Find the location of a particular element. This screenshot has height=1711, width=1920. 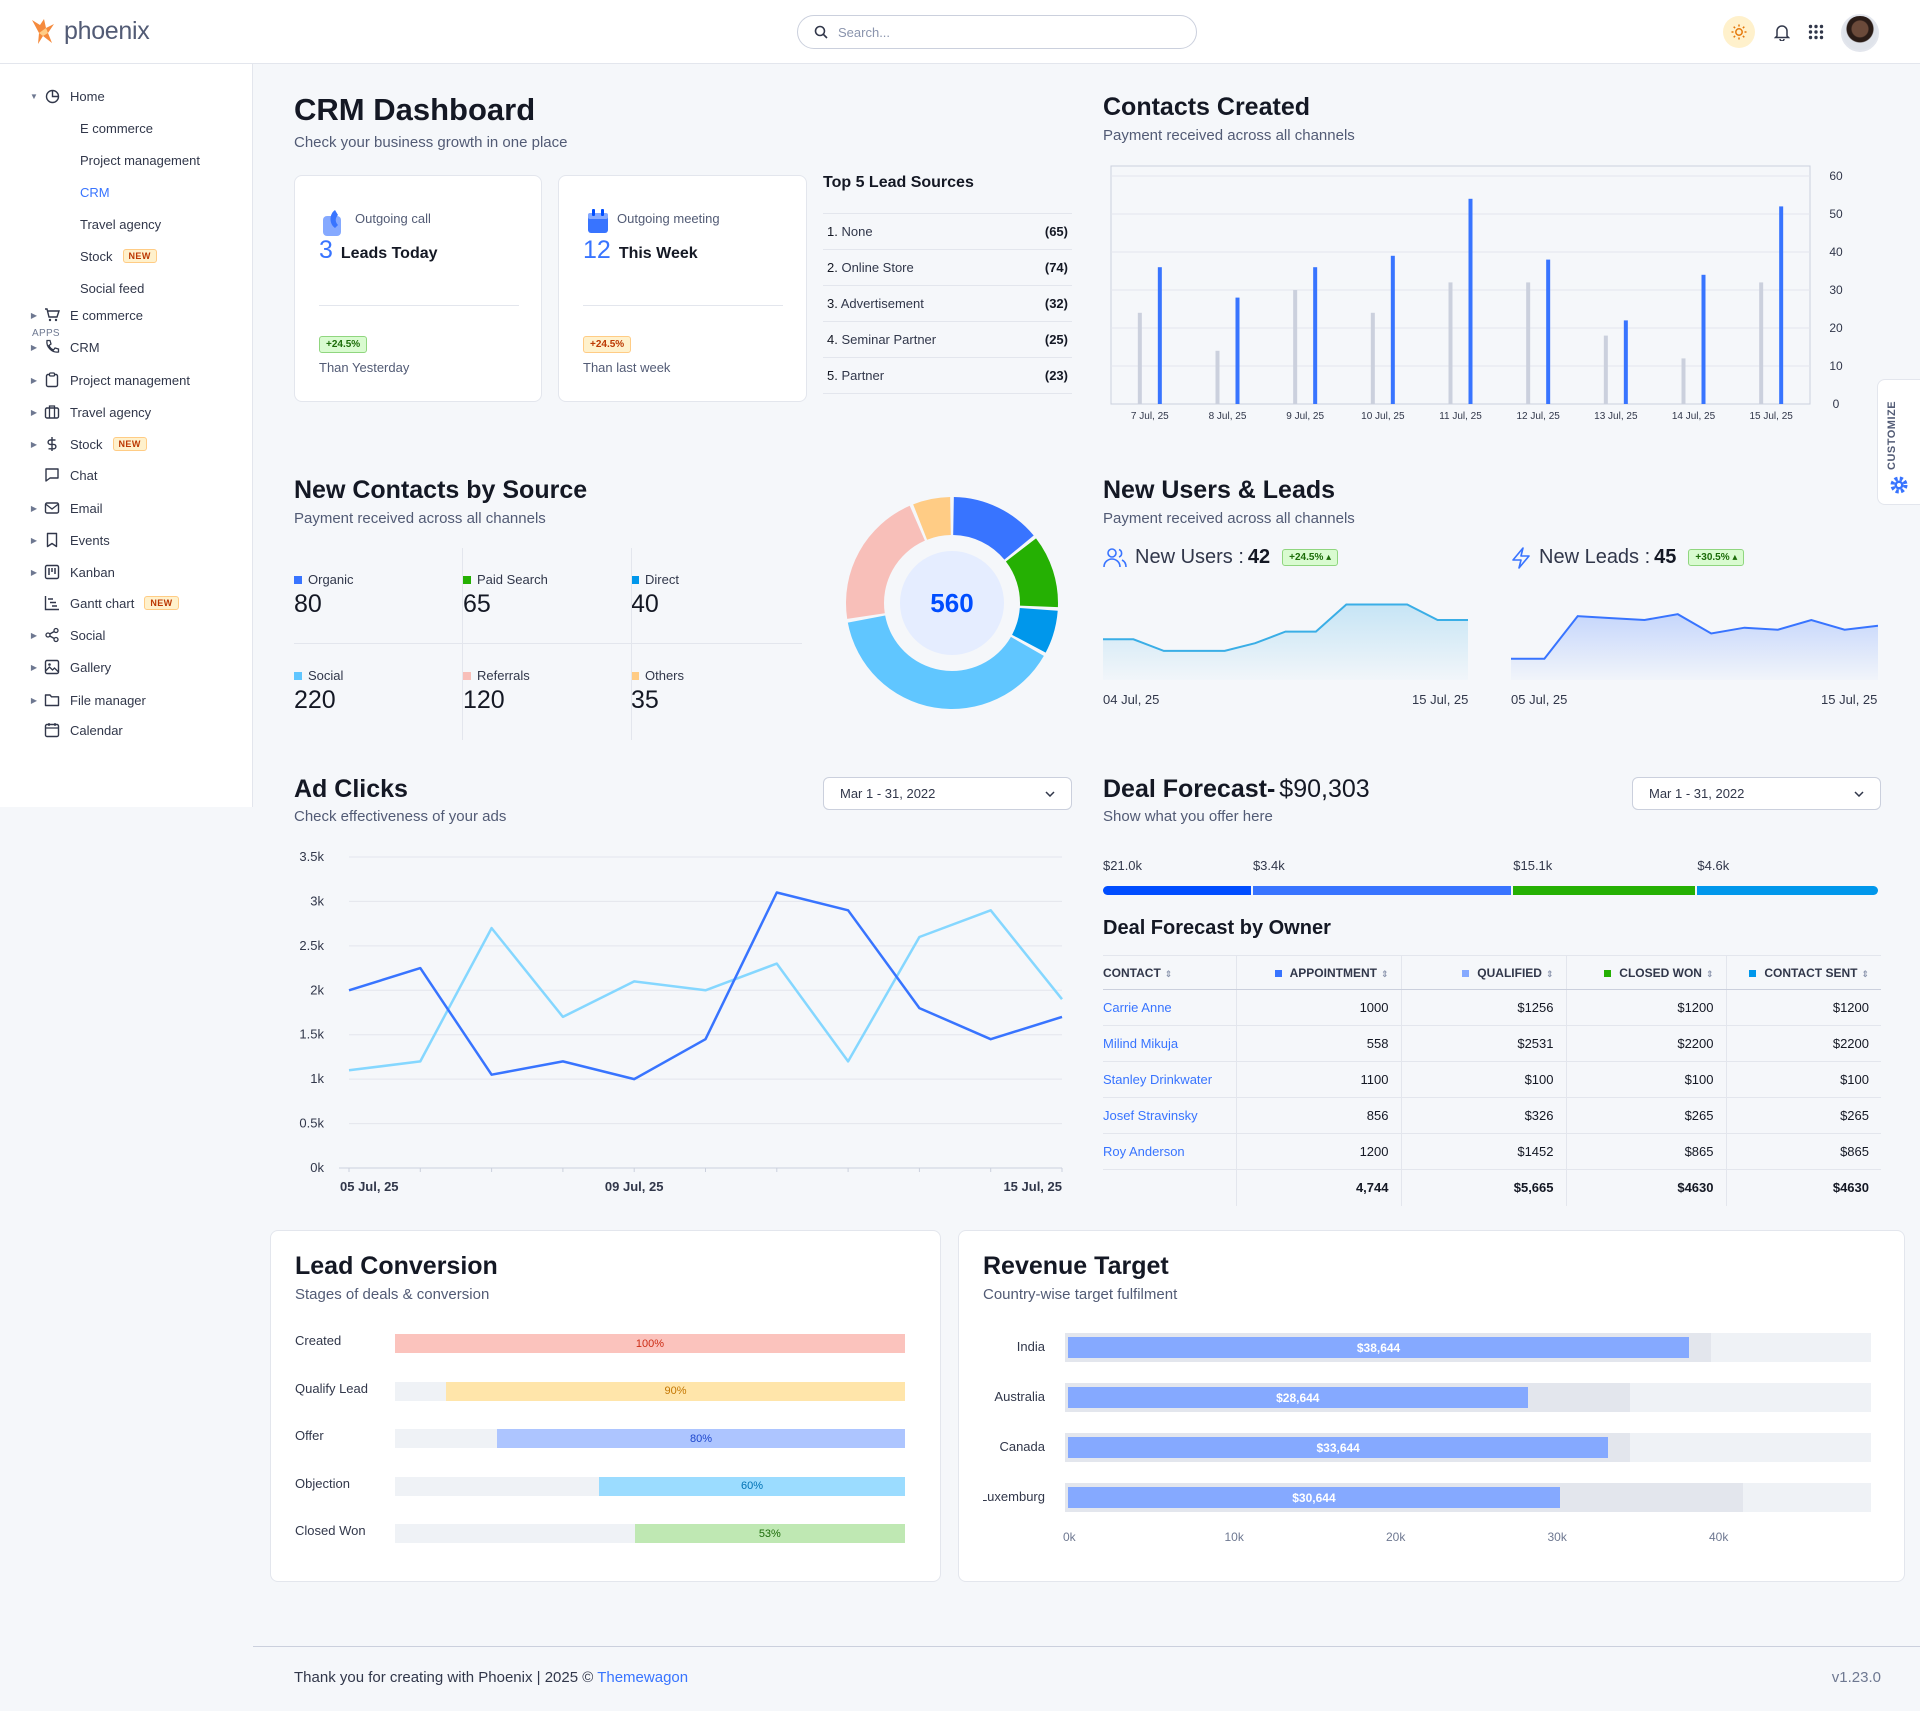

customize-tab: CUSTOMIZE is located at coordinates (1898, 442).